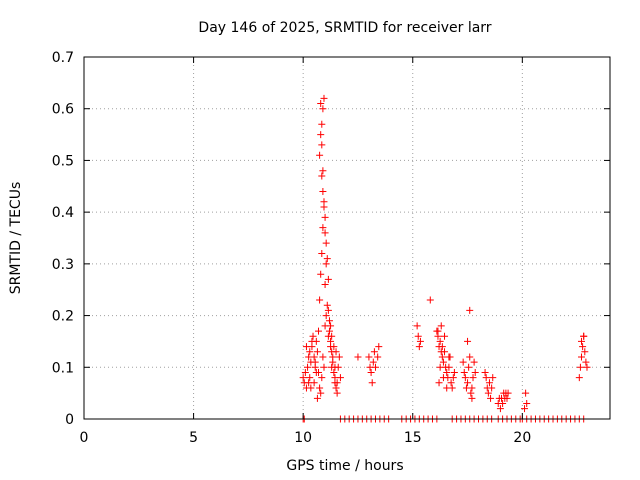 The width and height of the screenshot is (640, 480). I want to click on x-tick-label: 0, so click(84, 438).